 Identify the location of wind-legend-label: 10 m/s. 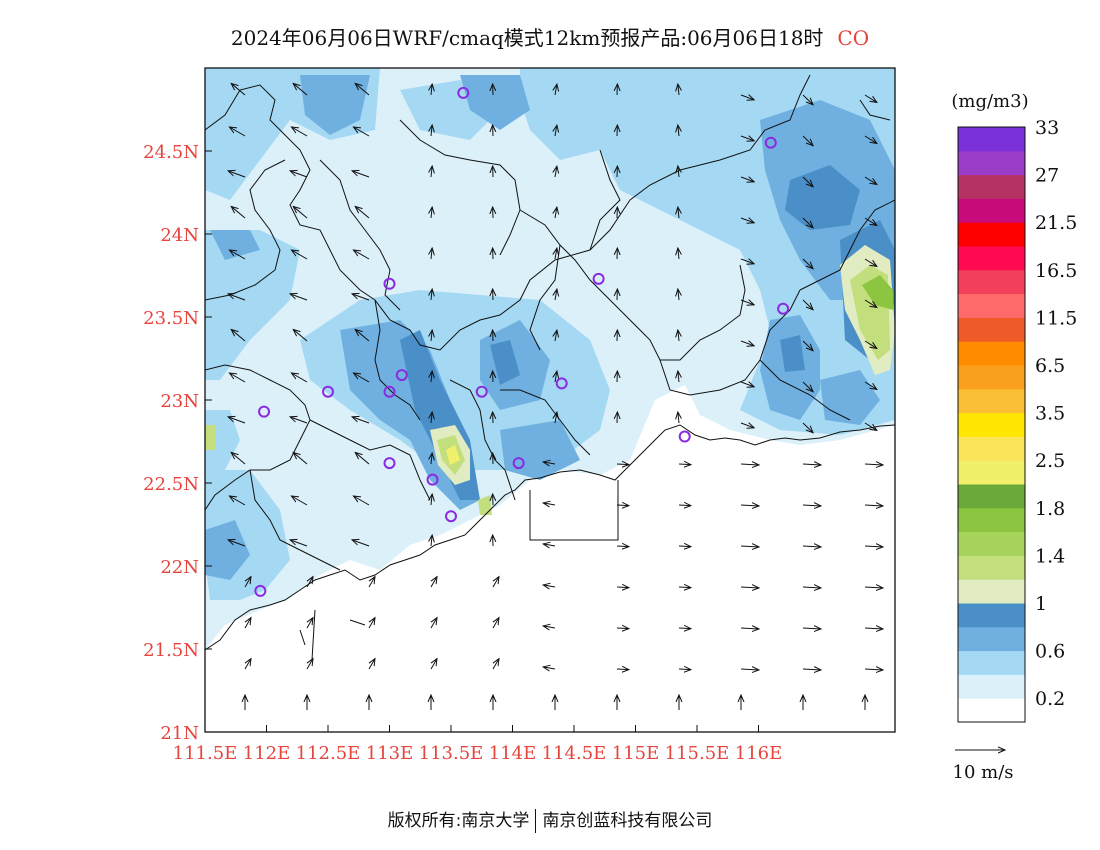
(983, 772).